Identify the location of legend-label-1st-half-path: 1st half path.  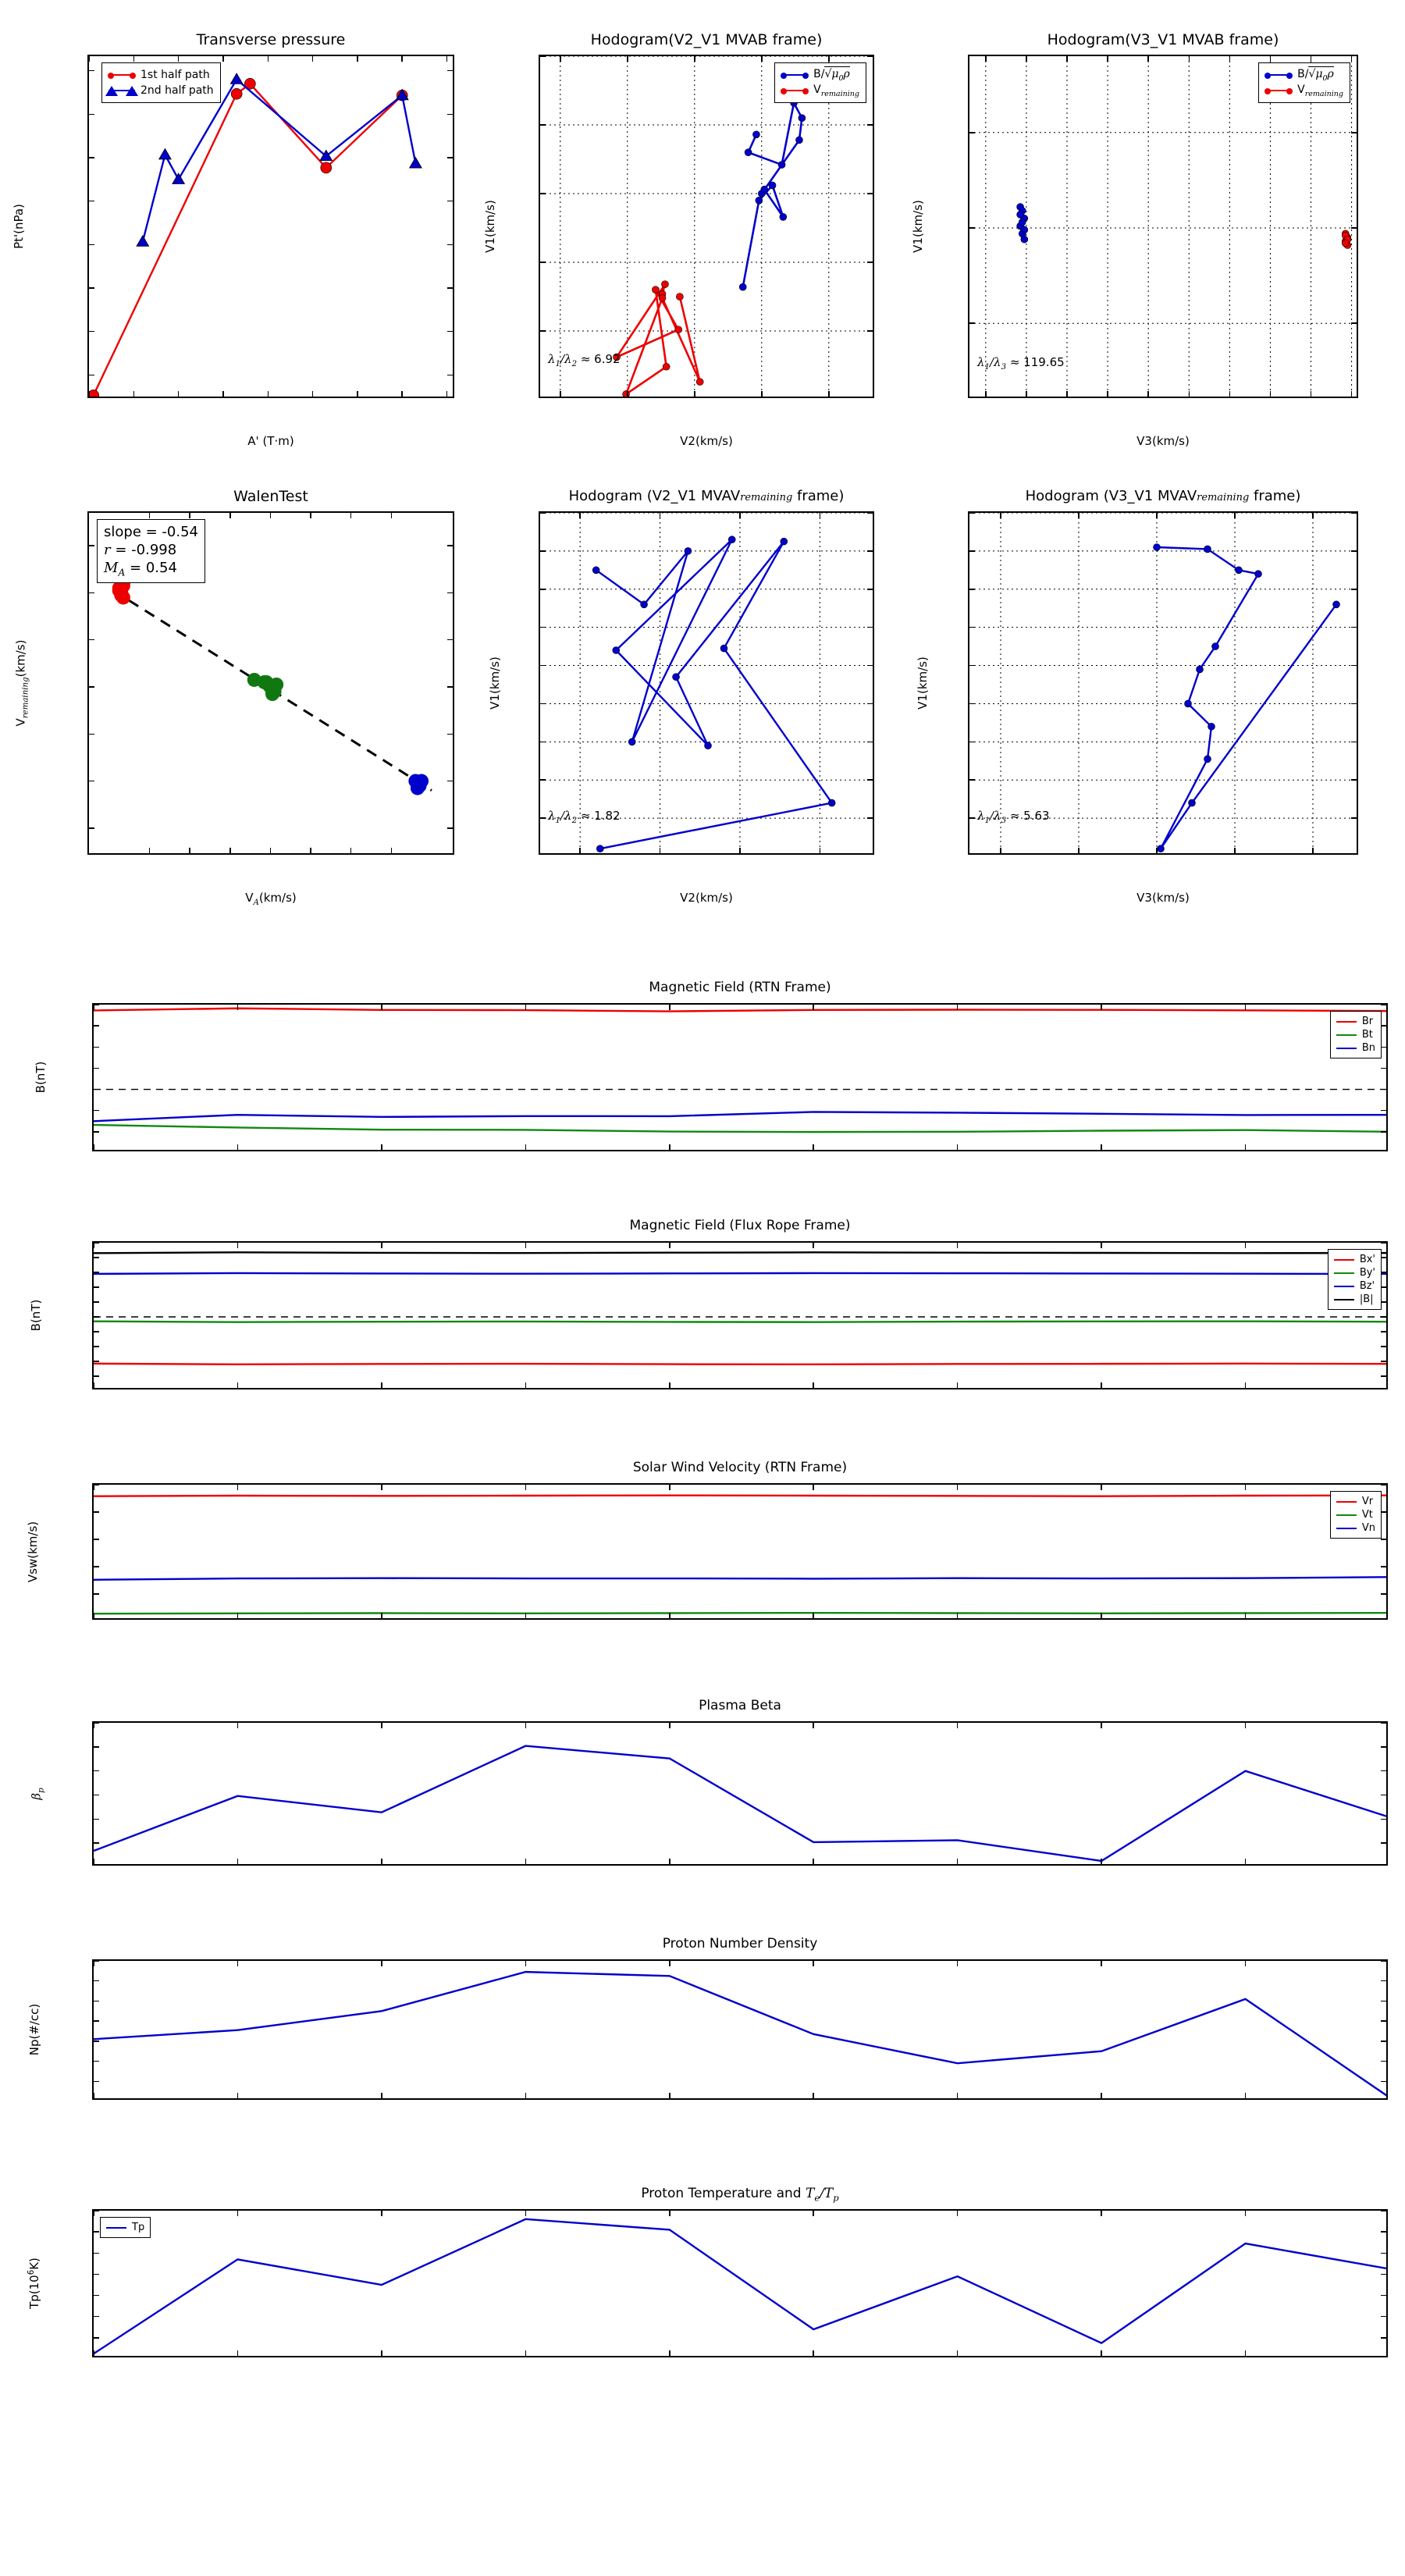
(175, 75).